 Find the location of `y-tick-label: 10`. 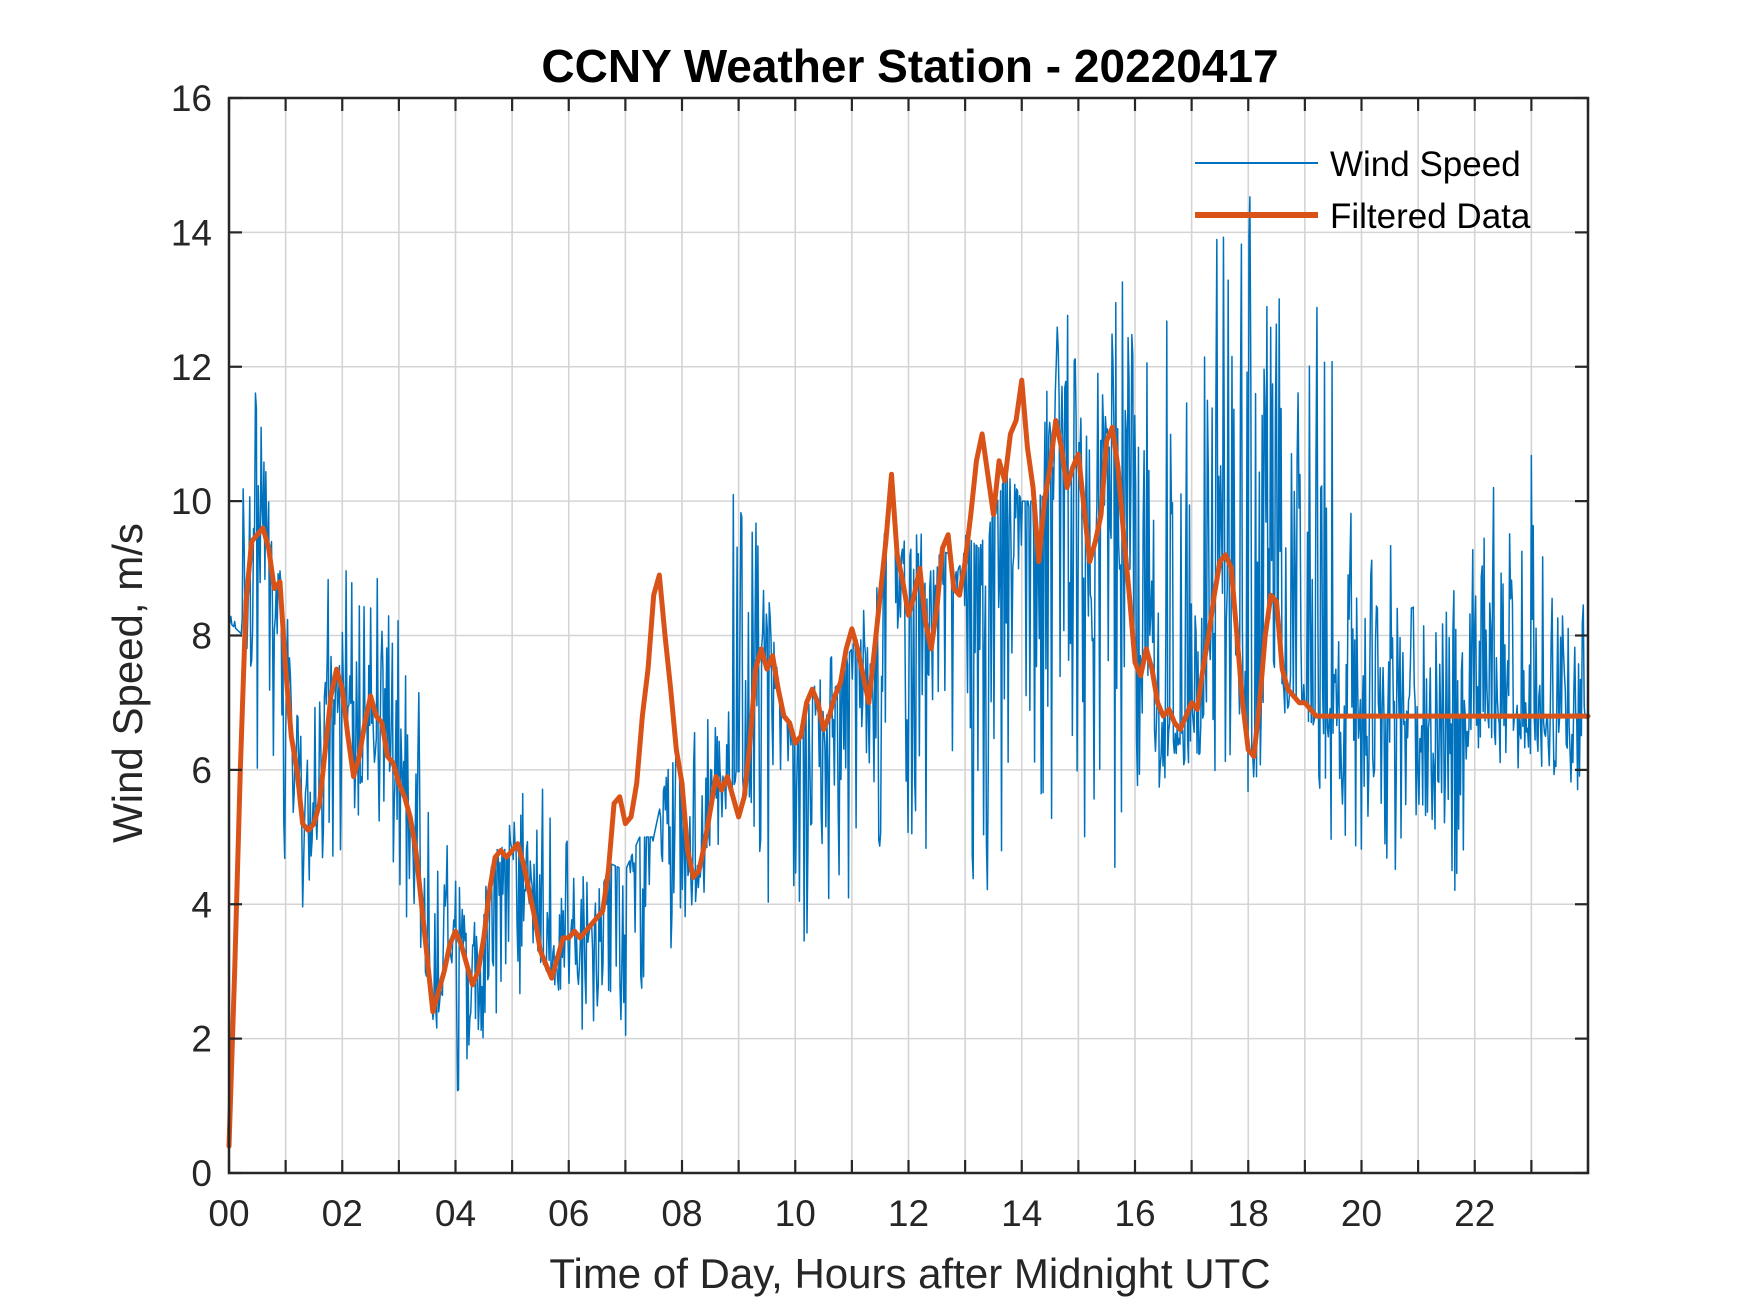

y-tick-label: 10 is located at coordinates (191, 501).